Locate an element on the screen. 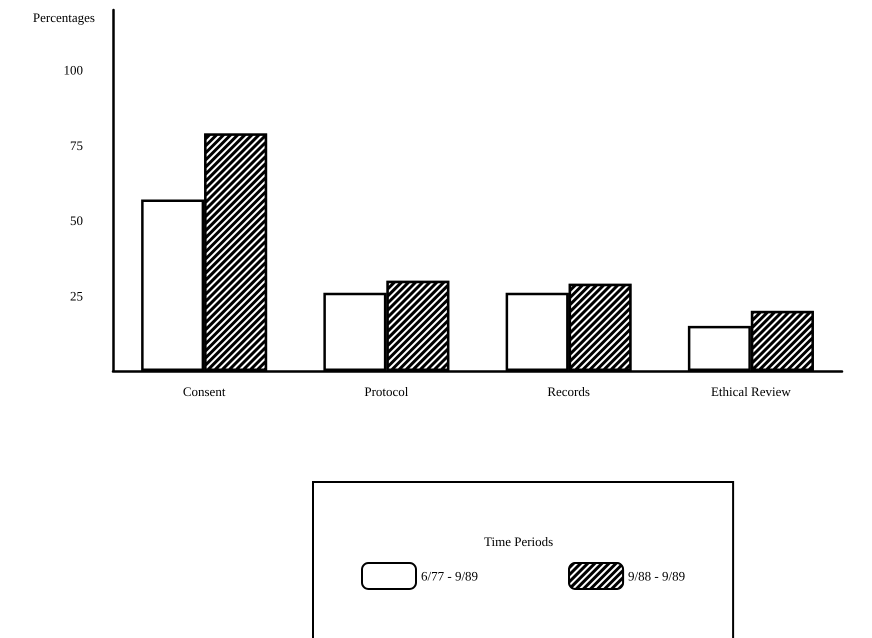  x-tick-label: Consent is located at coordinates (204, 391).